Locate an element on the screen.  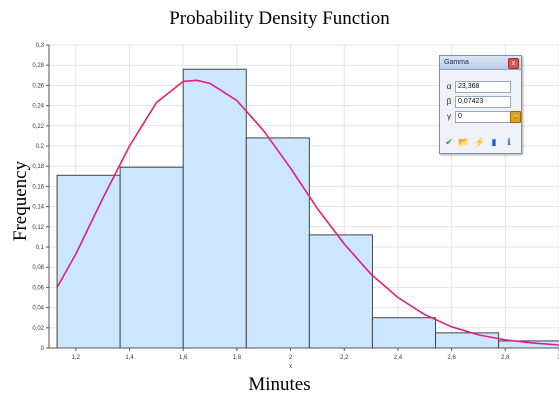
close-icon: x is located at coordinates (513, 63).